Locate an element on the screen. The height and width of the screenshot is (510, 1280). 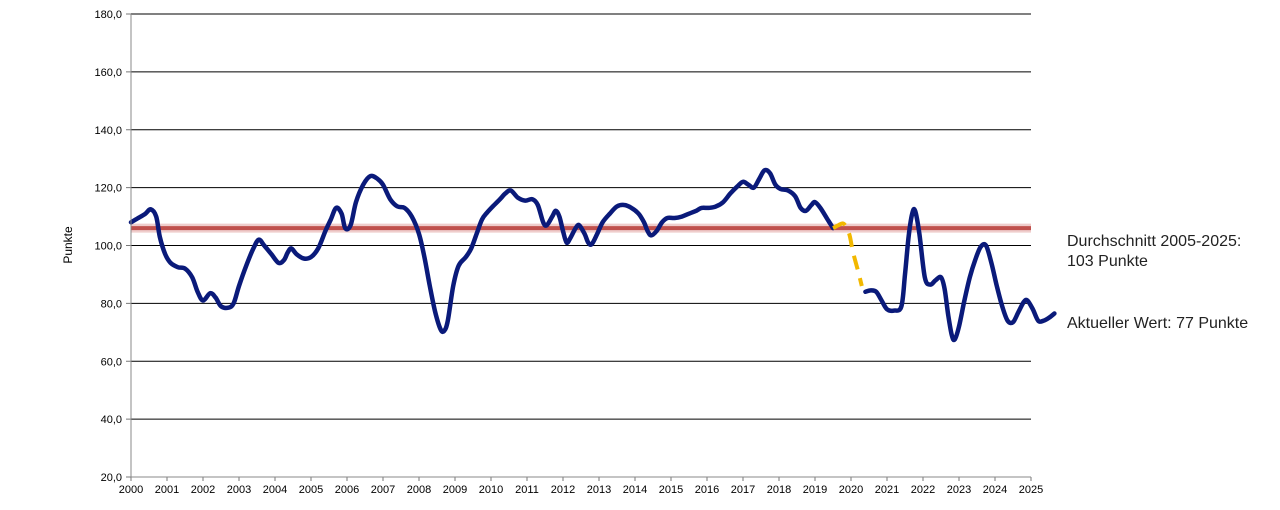
y-tick-label: 180,0 is located at coordinates (108, 15).